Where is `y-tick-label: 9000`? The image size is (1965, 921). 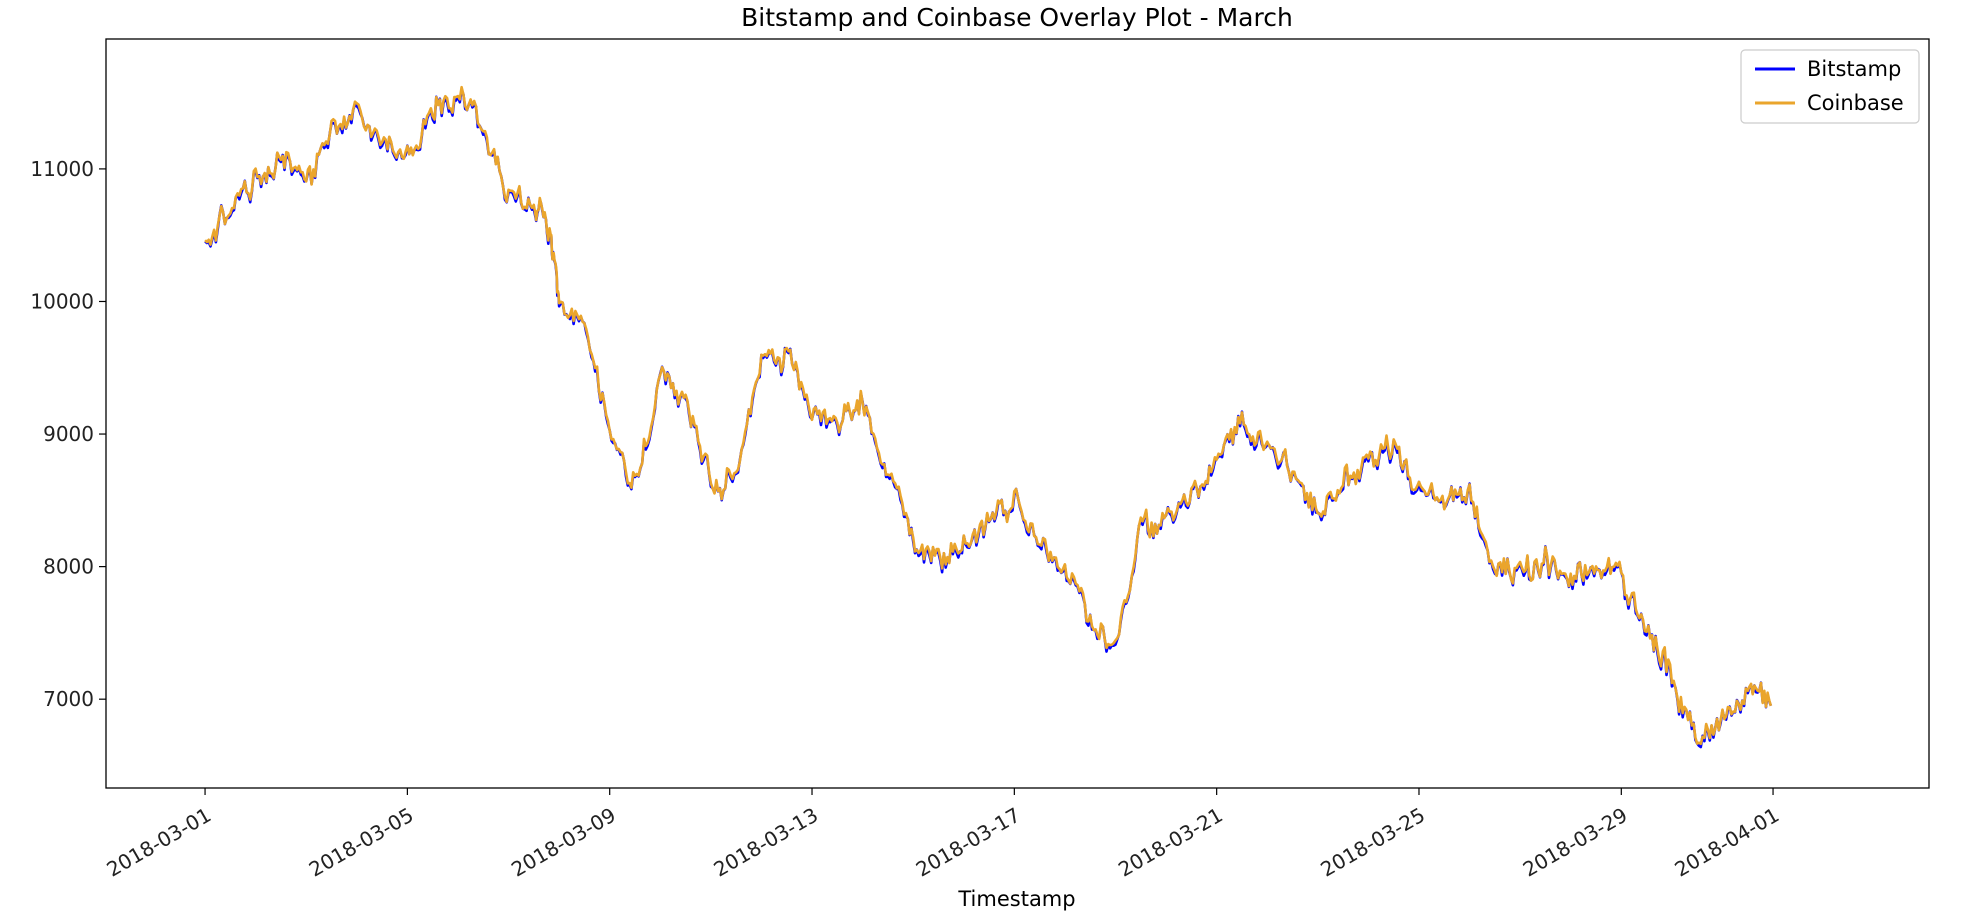 y-tick-label: 9000 is located at coordinates (68, 434).